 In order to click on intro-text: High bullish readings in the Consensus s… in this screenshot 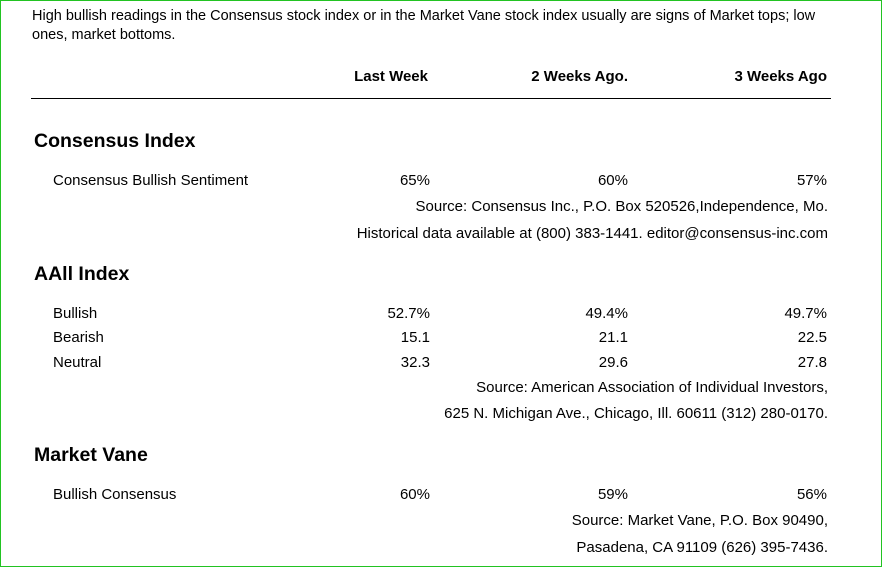, I will do `click(424, 25)`.